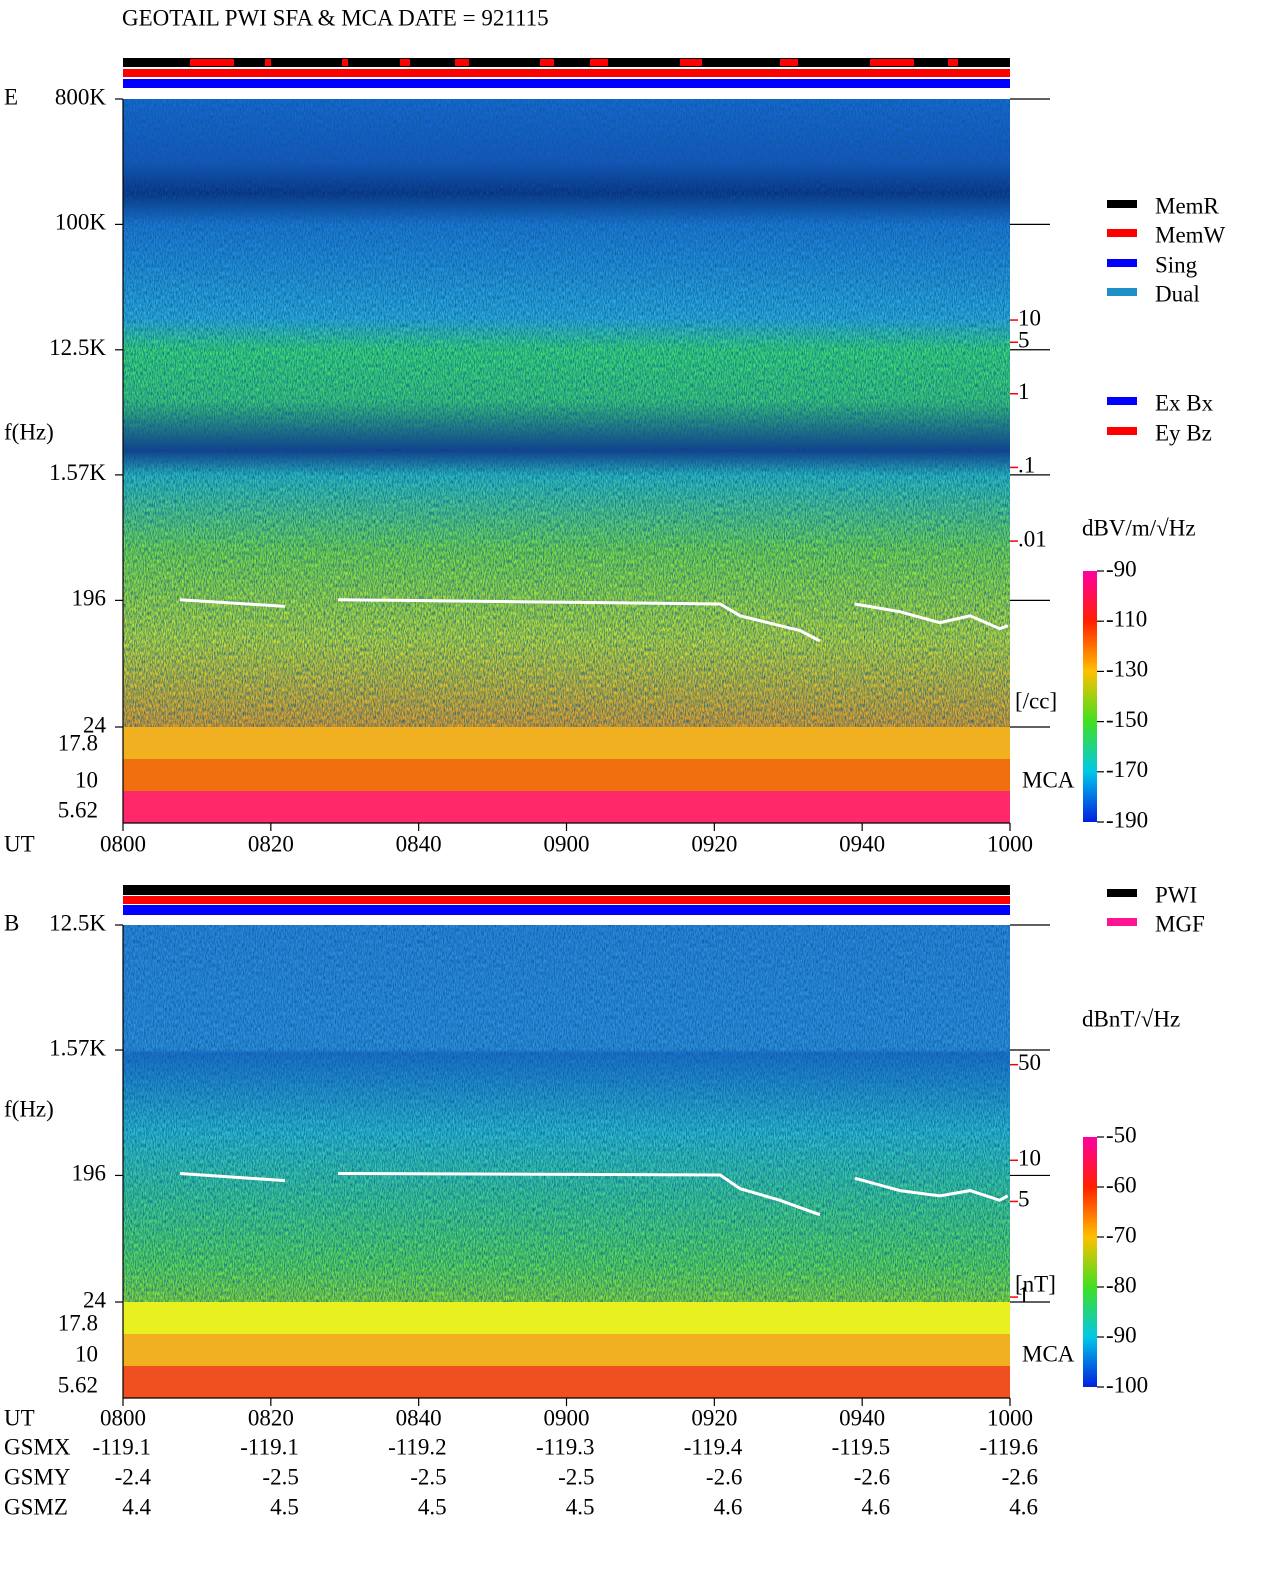 Image resolution: width=1280 pixels, height=1593 pixels. I want to click on y2-axis-label: [/cc], so click(1036, 700).